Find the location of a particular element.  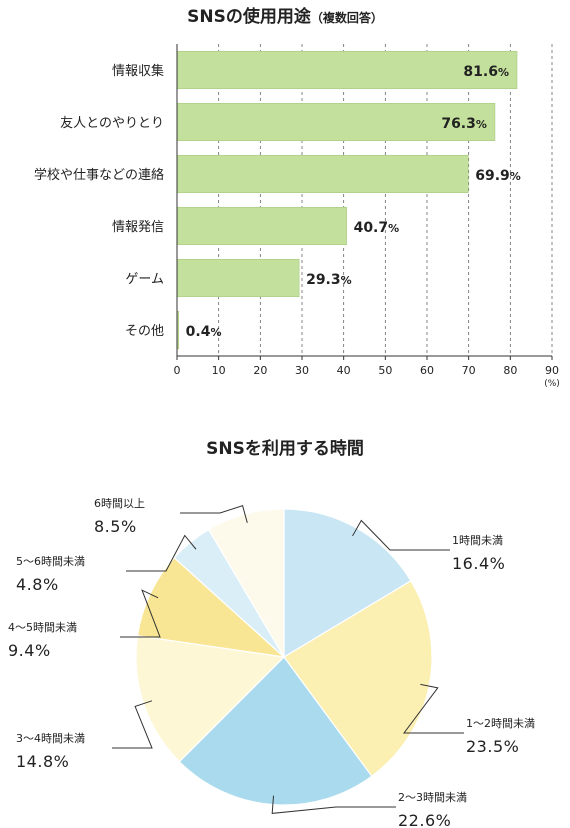

category-label: その他 is located at coordinates (144, 331).